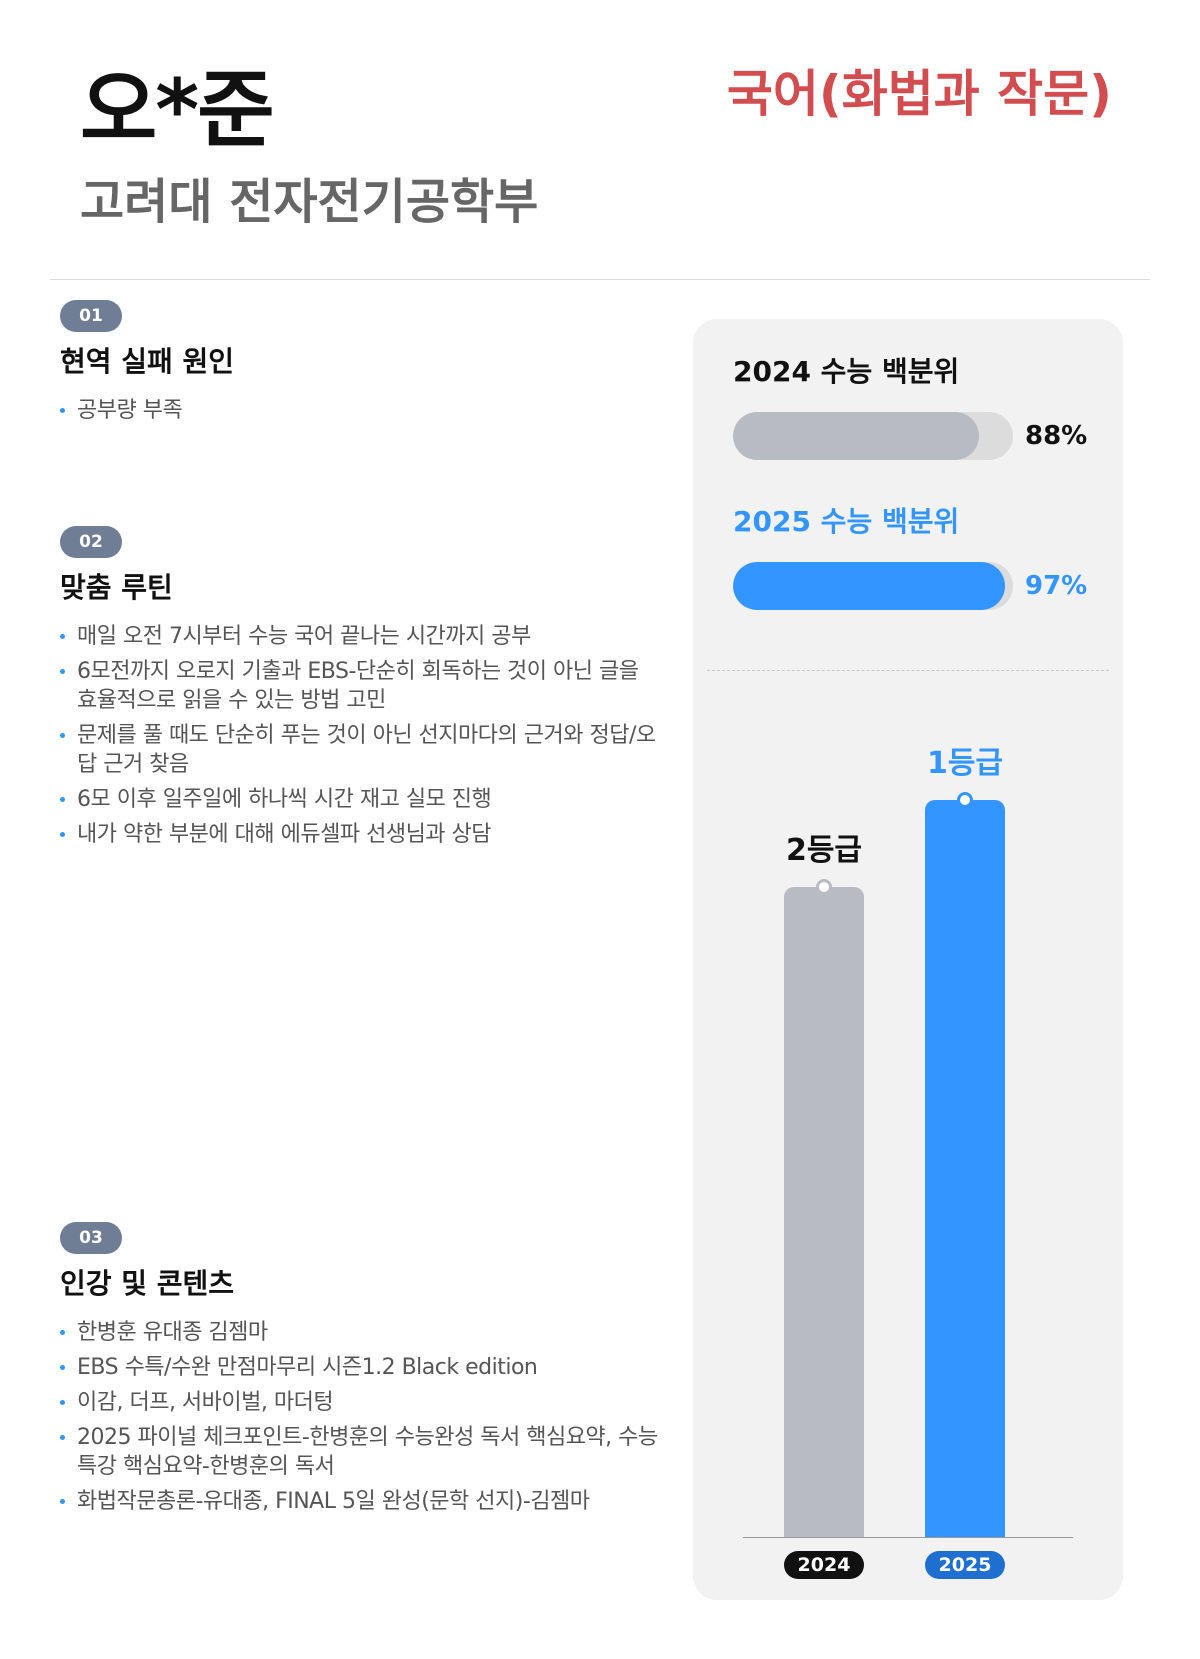 This screenshot has height=1659, width=1200. I want to click on grade-bar-2025, so click(965, 1168).